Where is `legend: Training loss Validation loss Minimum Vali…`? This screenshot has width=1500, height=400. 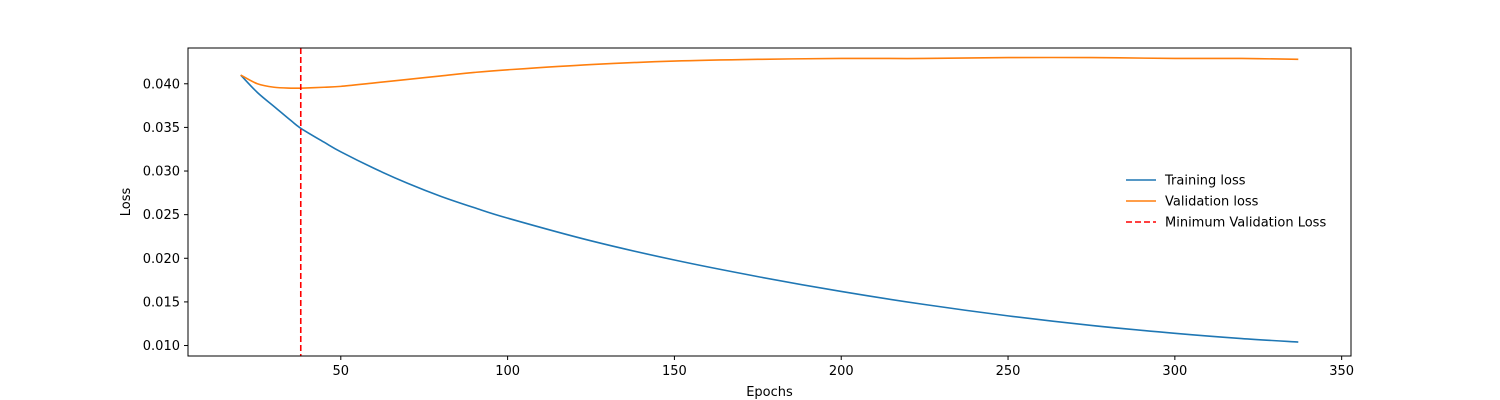
legend: Training loss Validation loss Minimum Vali… is located at coordinates (1226, 202).